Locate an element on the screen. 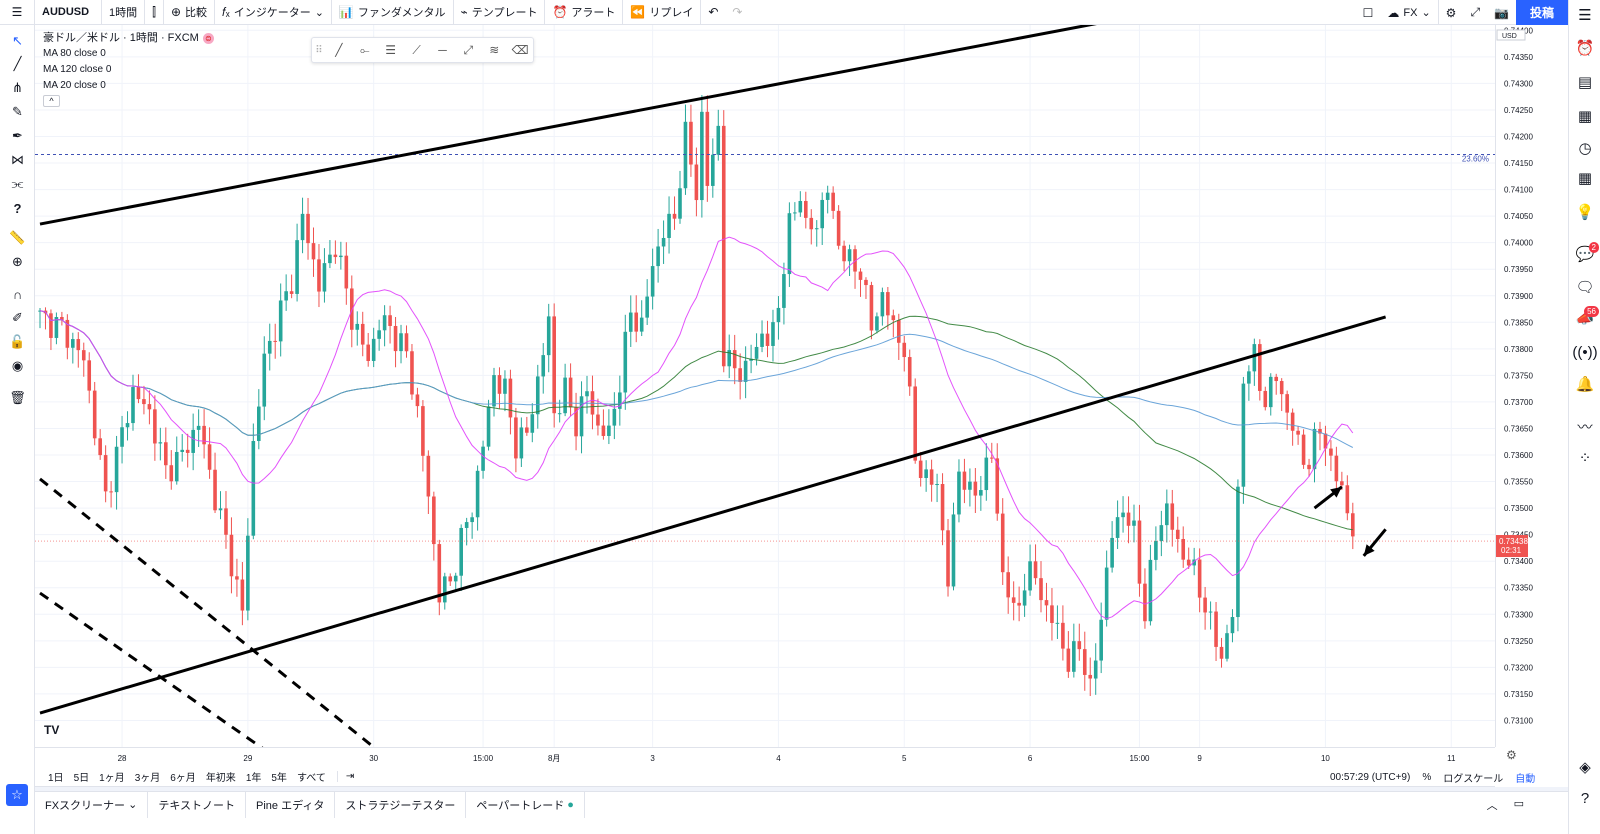 The width and height of the screenshot is (1600, 834). data-window-button: ▤ is located at coordinates (1584, 82).